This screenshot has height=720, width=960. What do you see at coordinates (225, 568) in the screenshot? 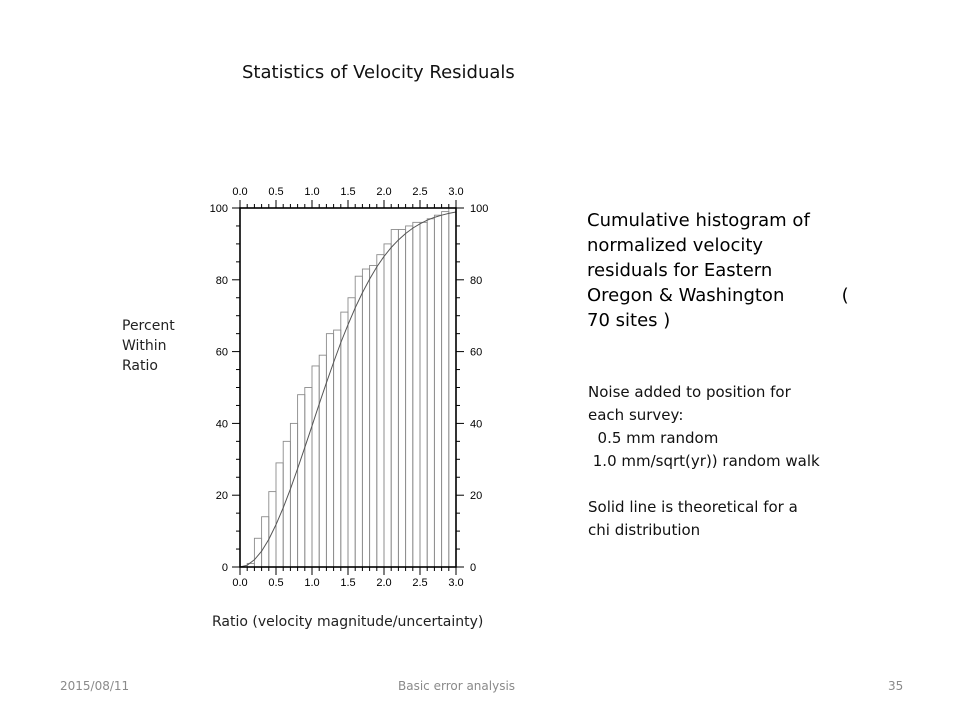
I see `y-tick-label-left: 0` at bounding box center [225, 568].